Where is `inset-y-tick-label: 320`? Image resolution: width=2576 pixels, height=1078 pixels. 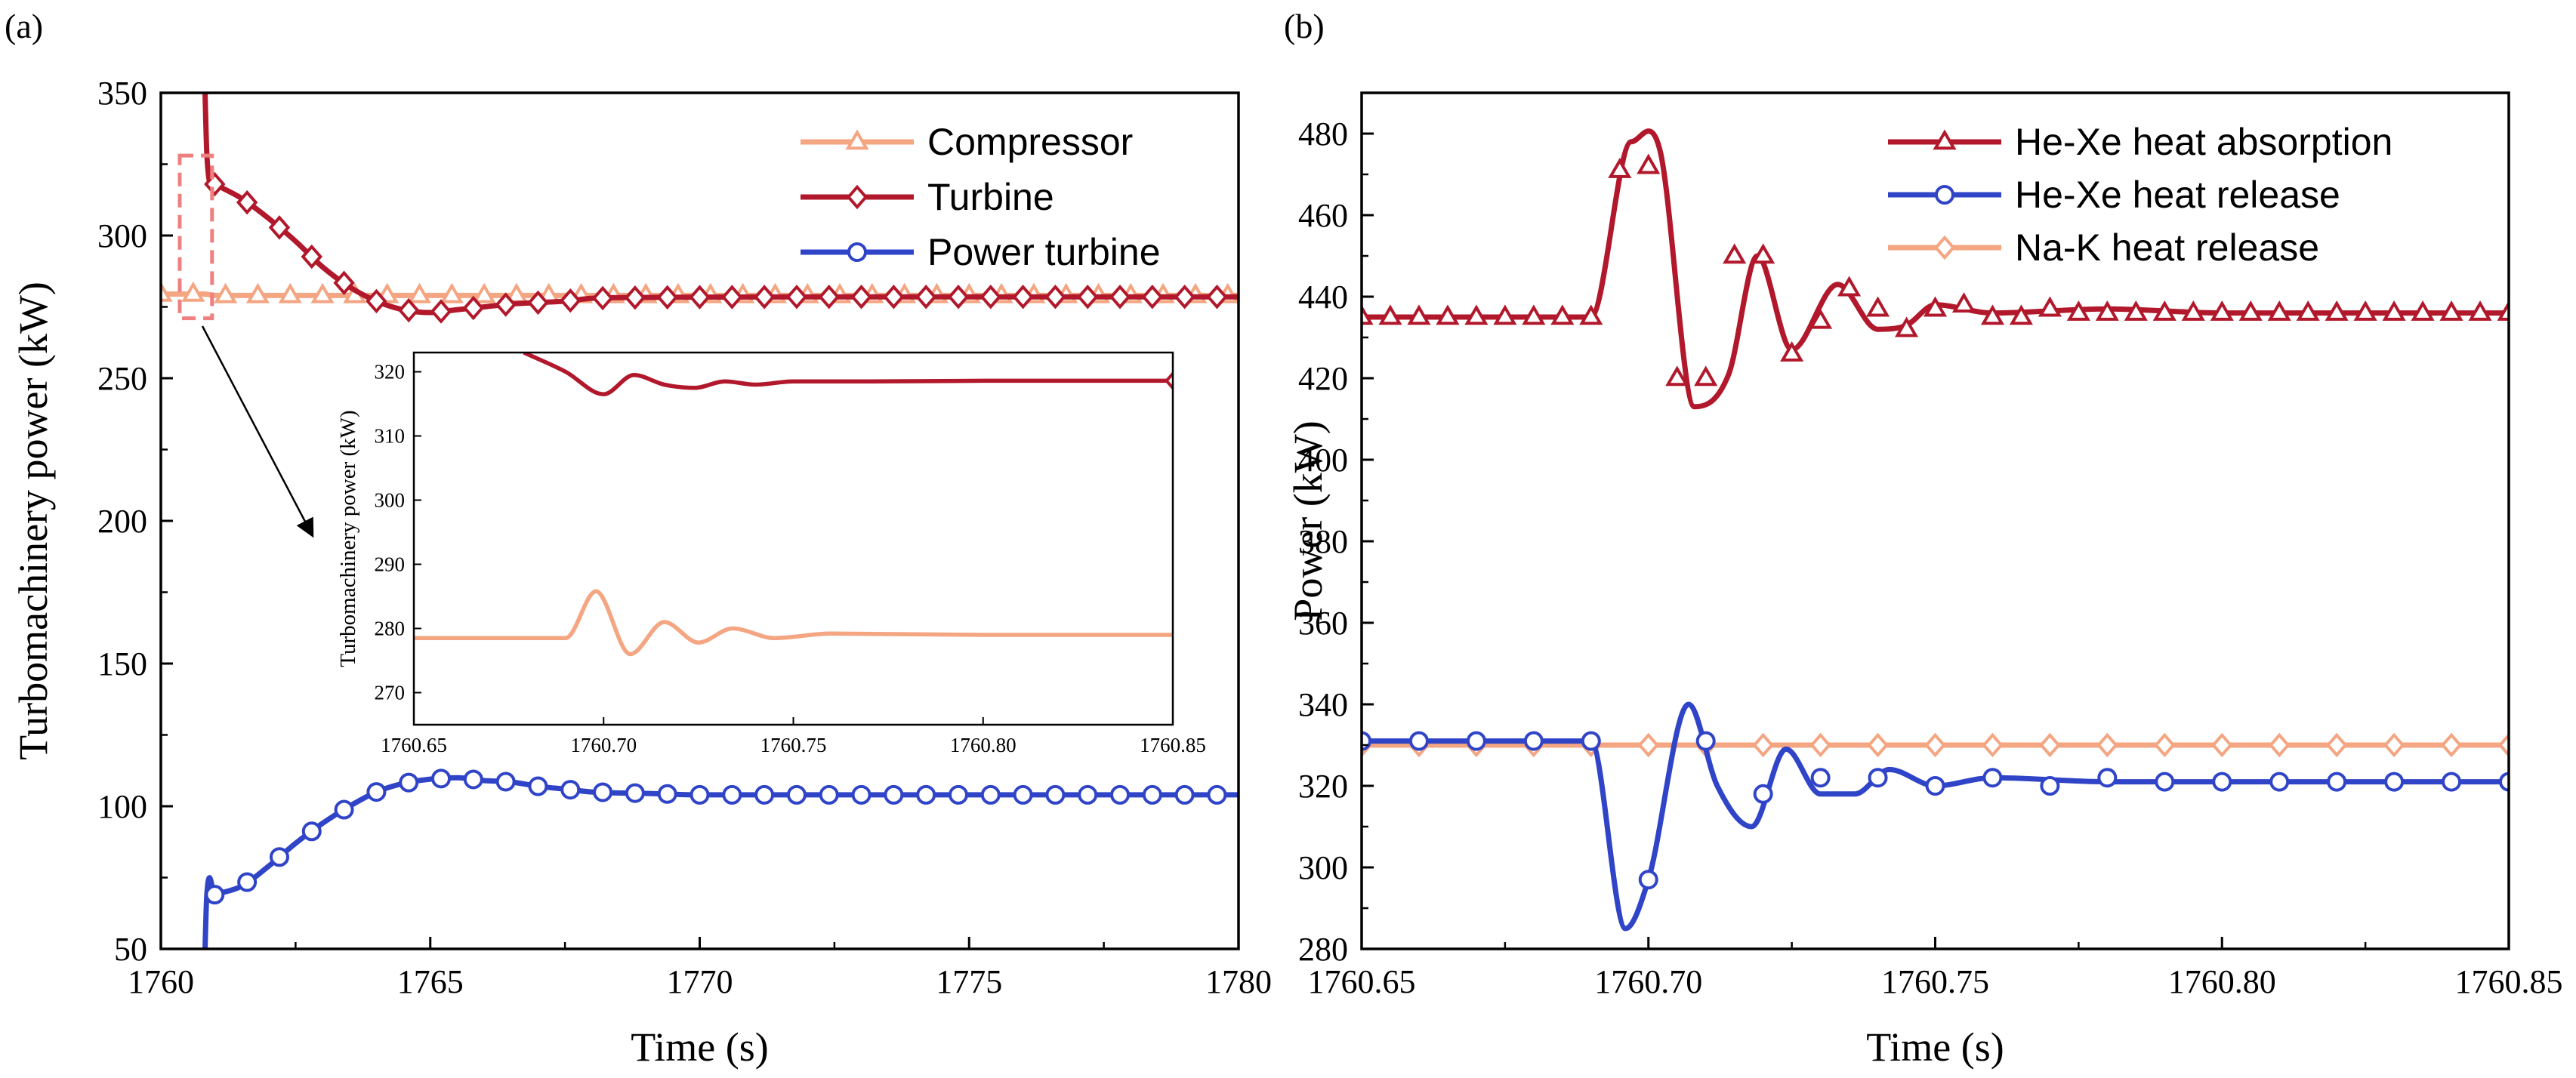 inset-y-tick-label: 320 is located at coordinates (390, 372).